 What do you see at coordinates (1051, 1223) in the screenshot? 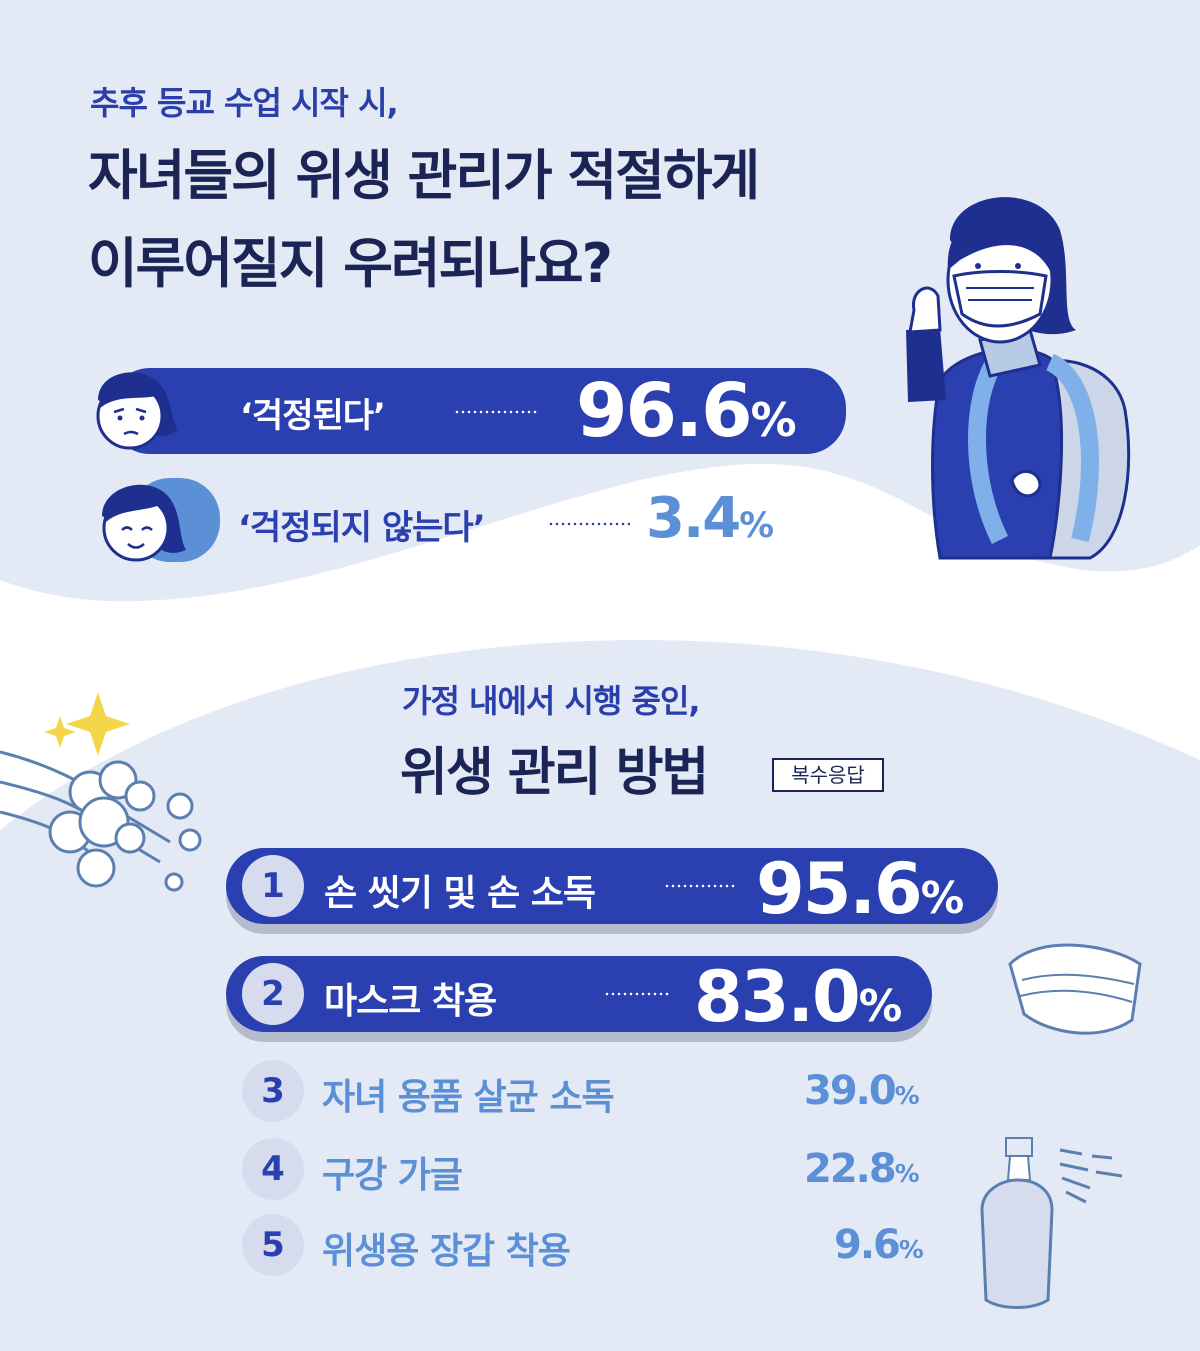
I see `spray-bottle-icon` at bounding box center [1051, 1223].